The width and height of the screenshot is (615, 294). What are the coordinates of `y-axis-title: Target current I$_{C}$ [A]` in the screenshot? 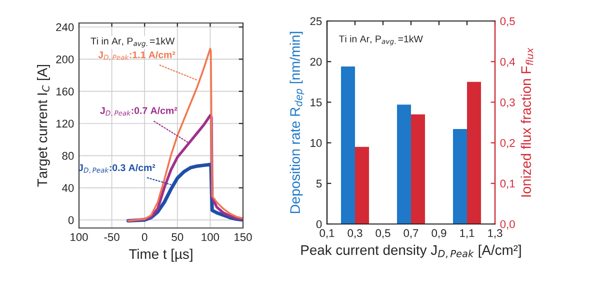 It's located at (43, 126).